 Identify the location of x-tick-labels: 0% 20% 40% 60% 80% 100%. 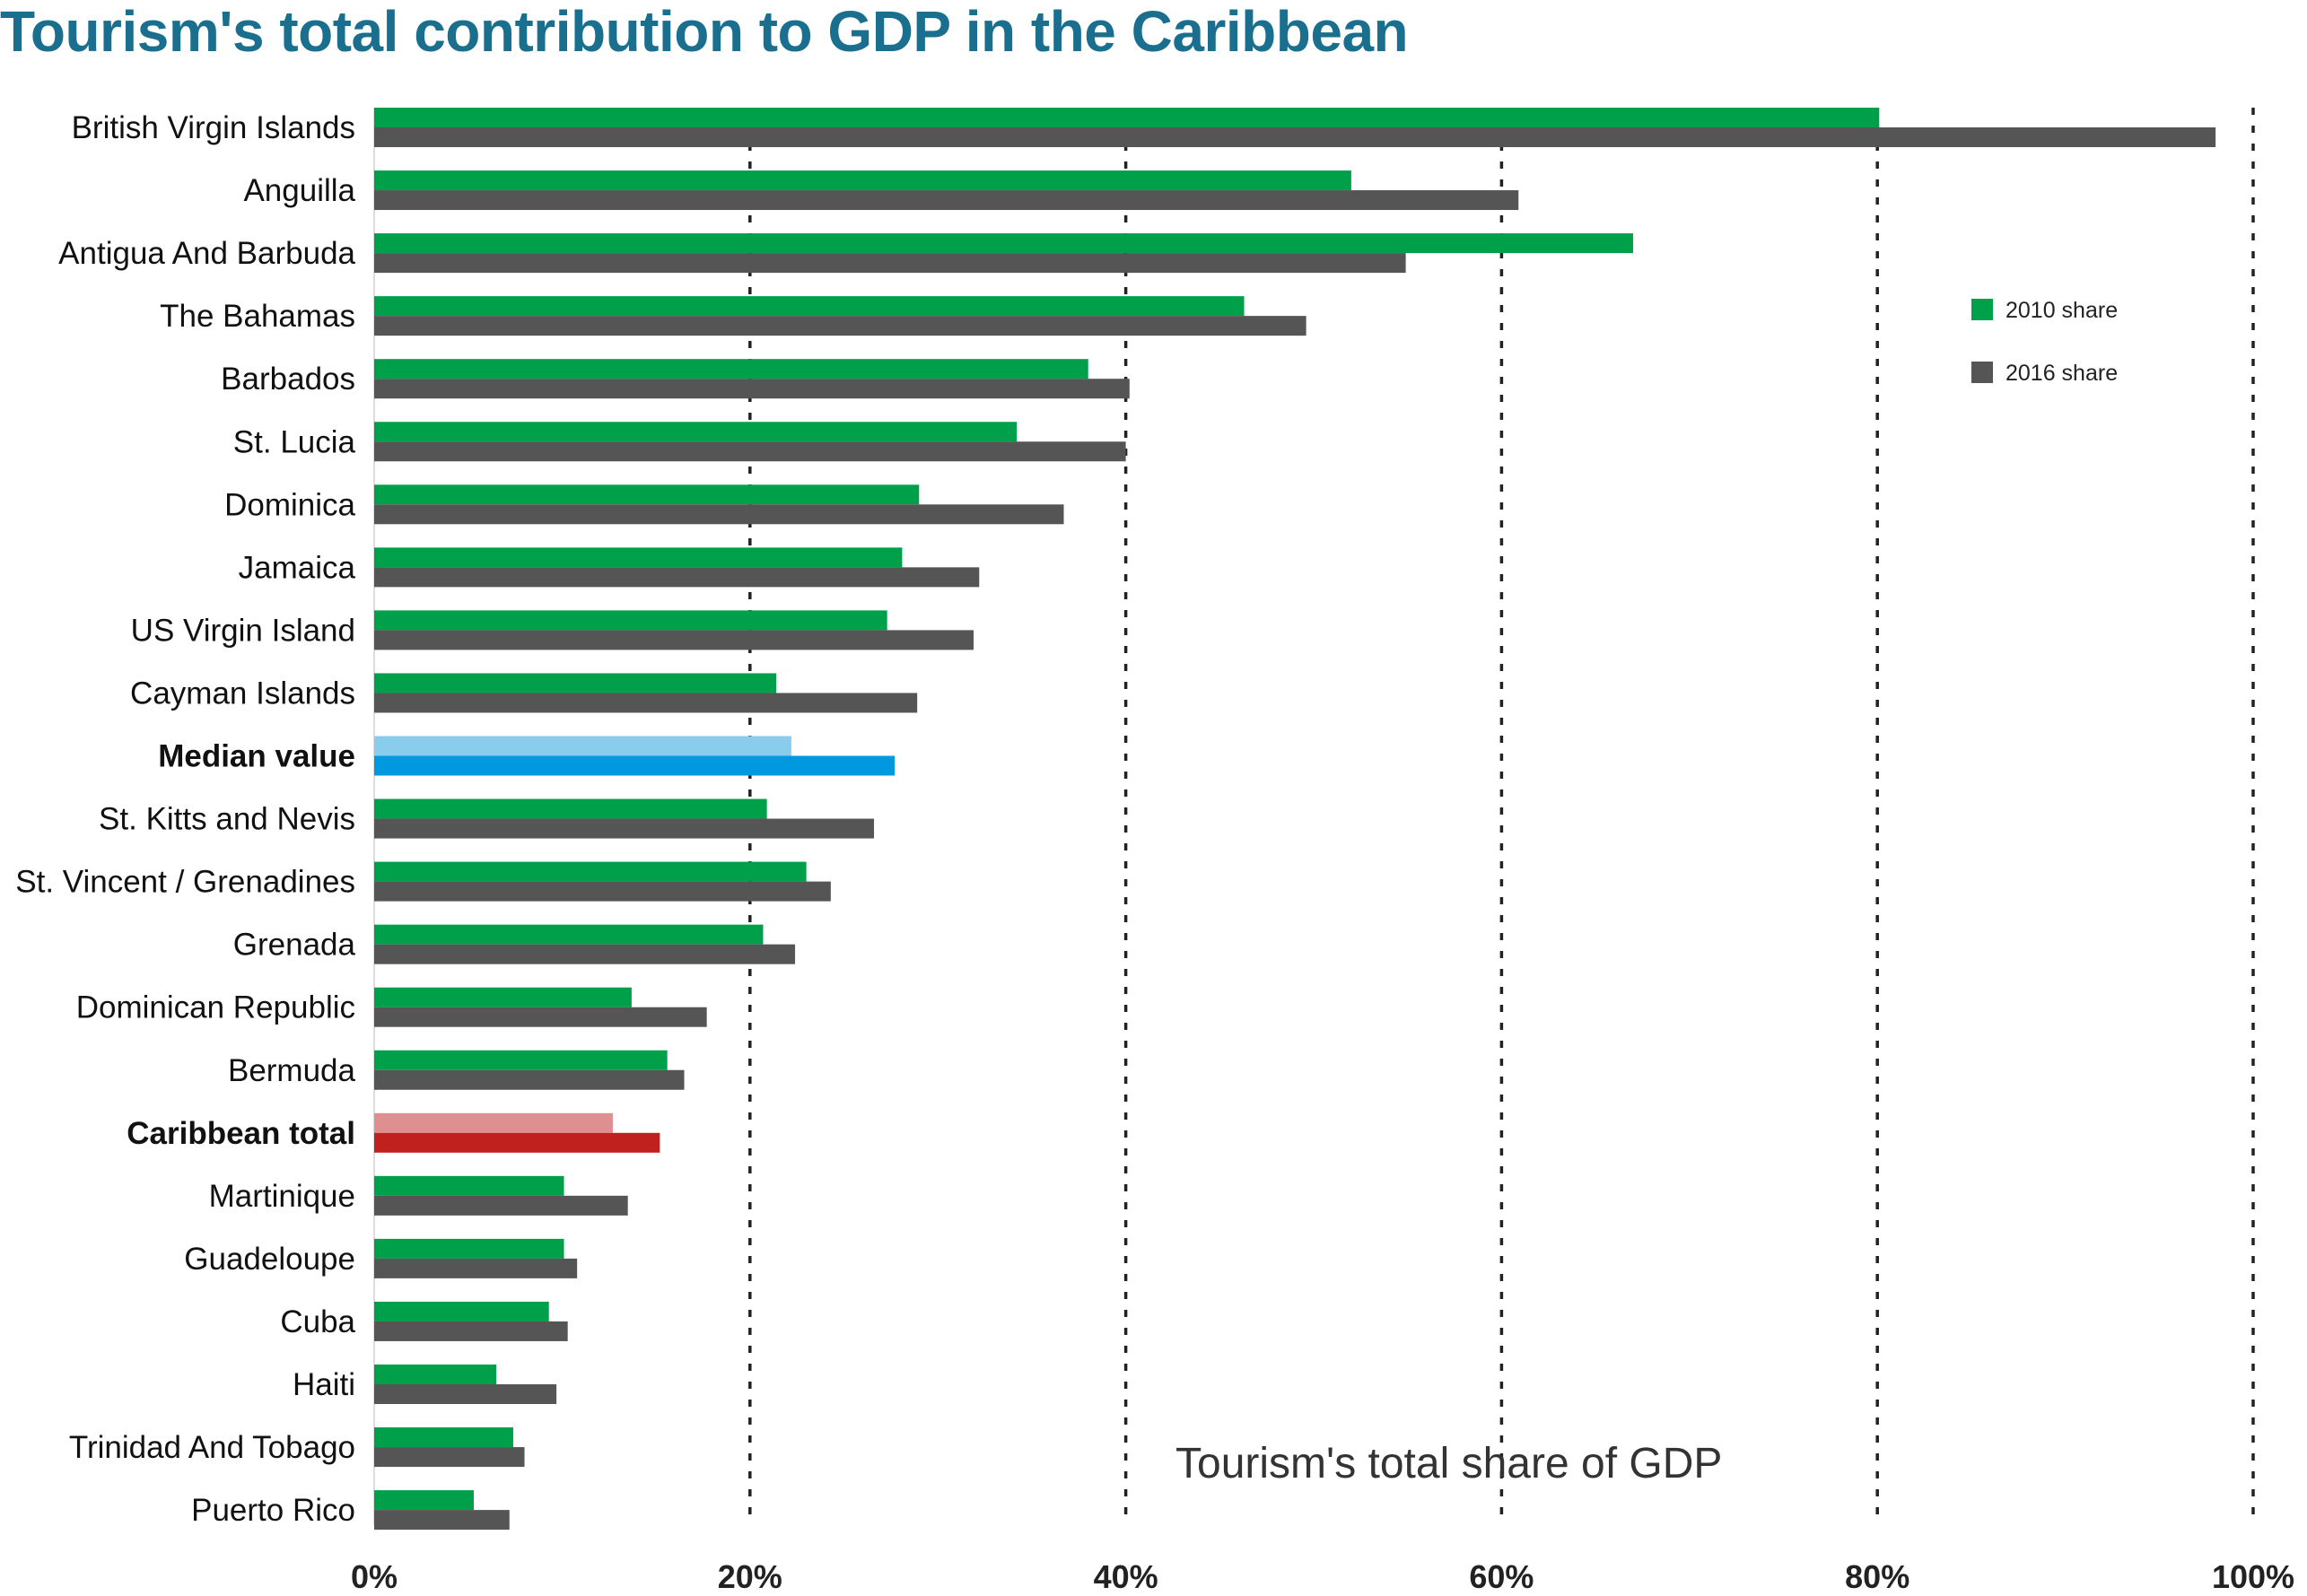
(1323, 1576).